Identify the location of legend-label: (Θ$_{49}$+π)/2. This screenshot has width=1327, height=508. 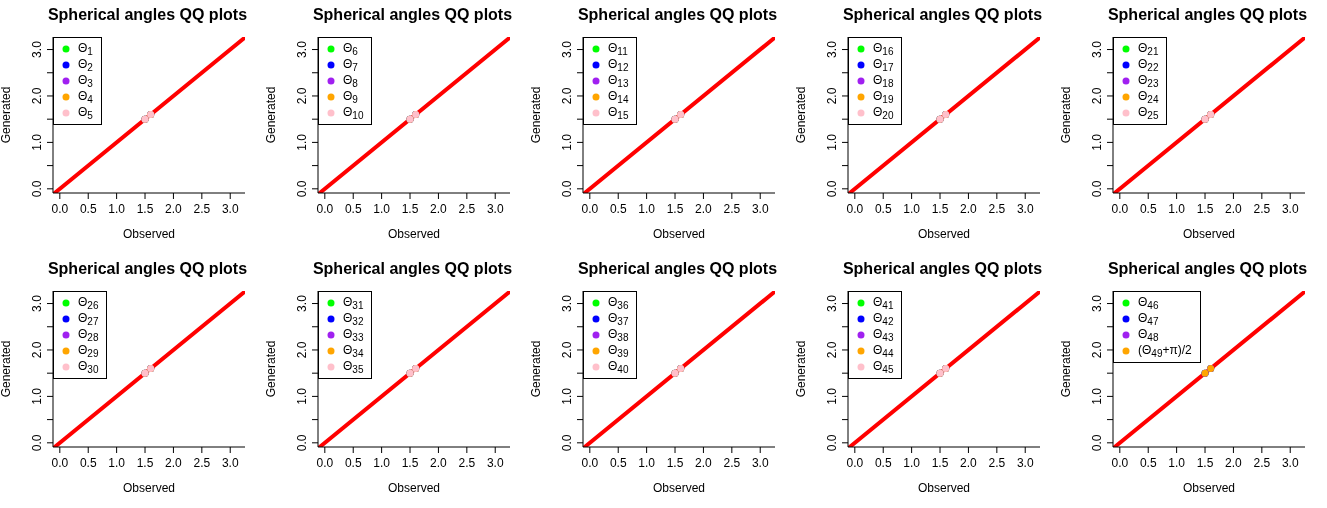
(1165, 351).